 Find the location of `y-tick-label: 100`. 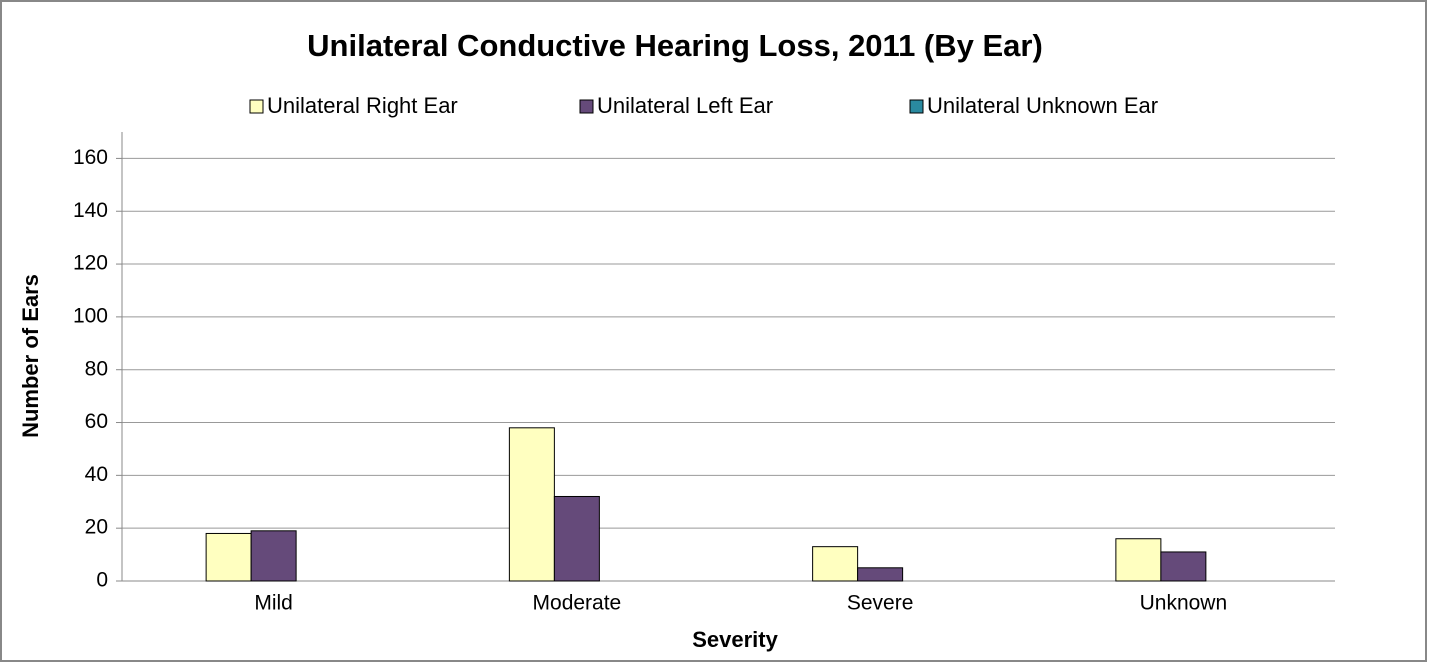

y-tick-label: 100 is located at coordinates (90, 315).